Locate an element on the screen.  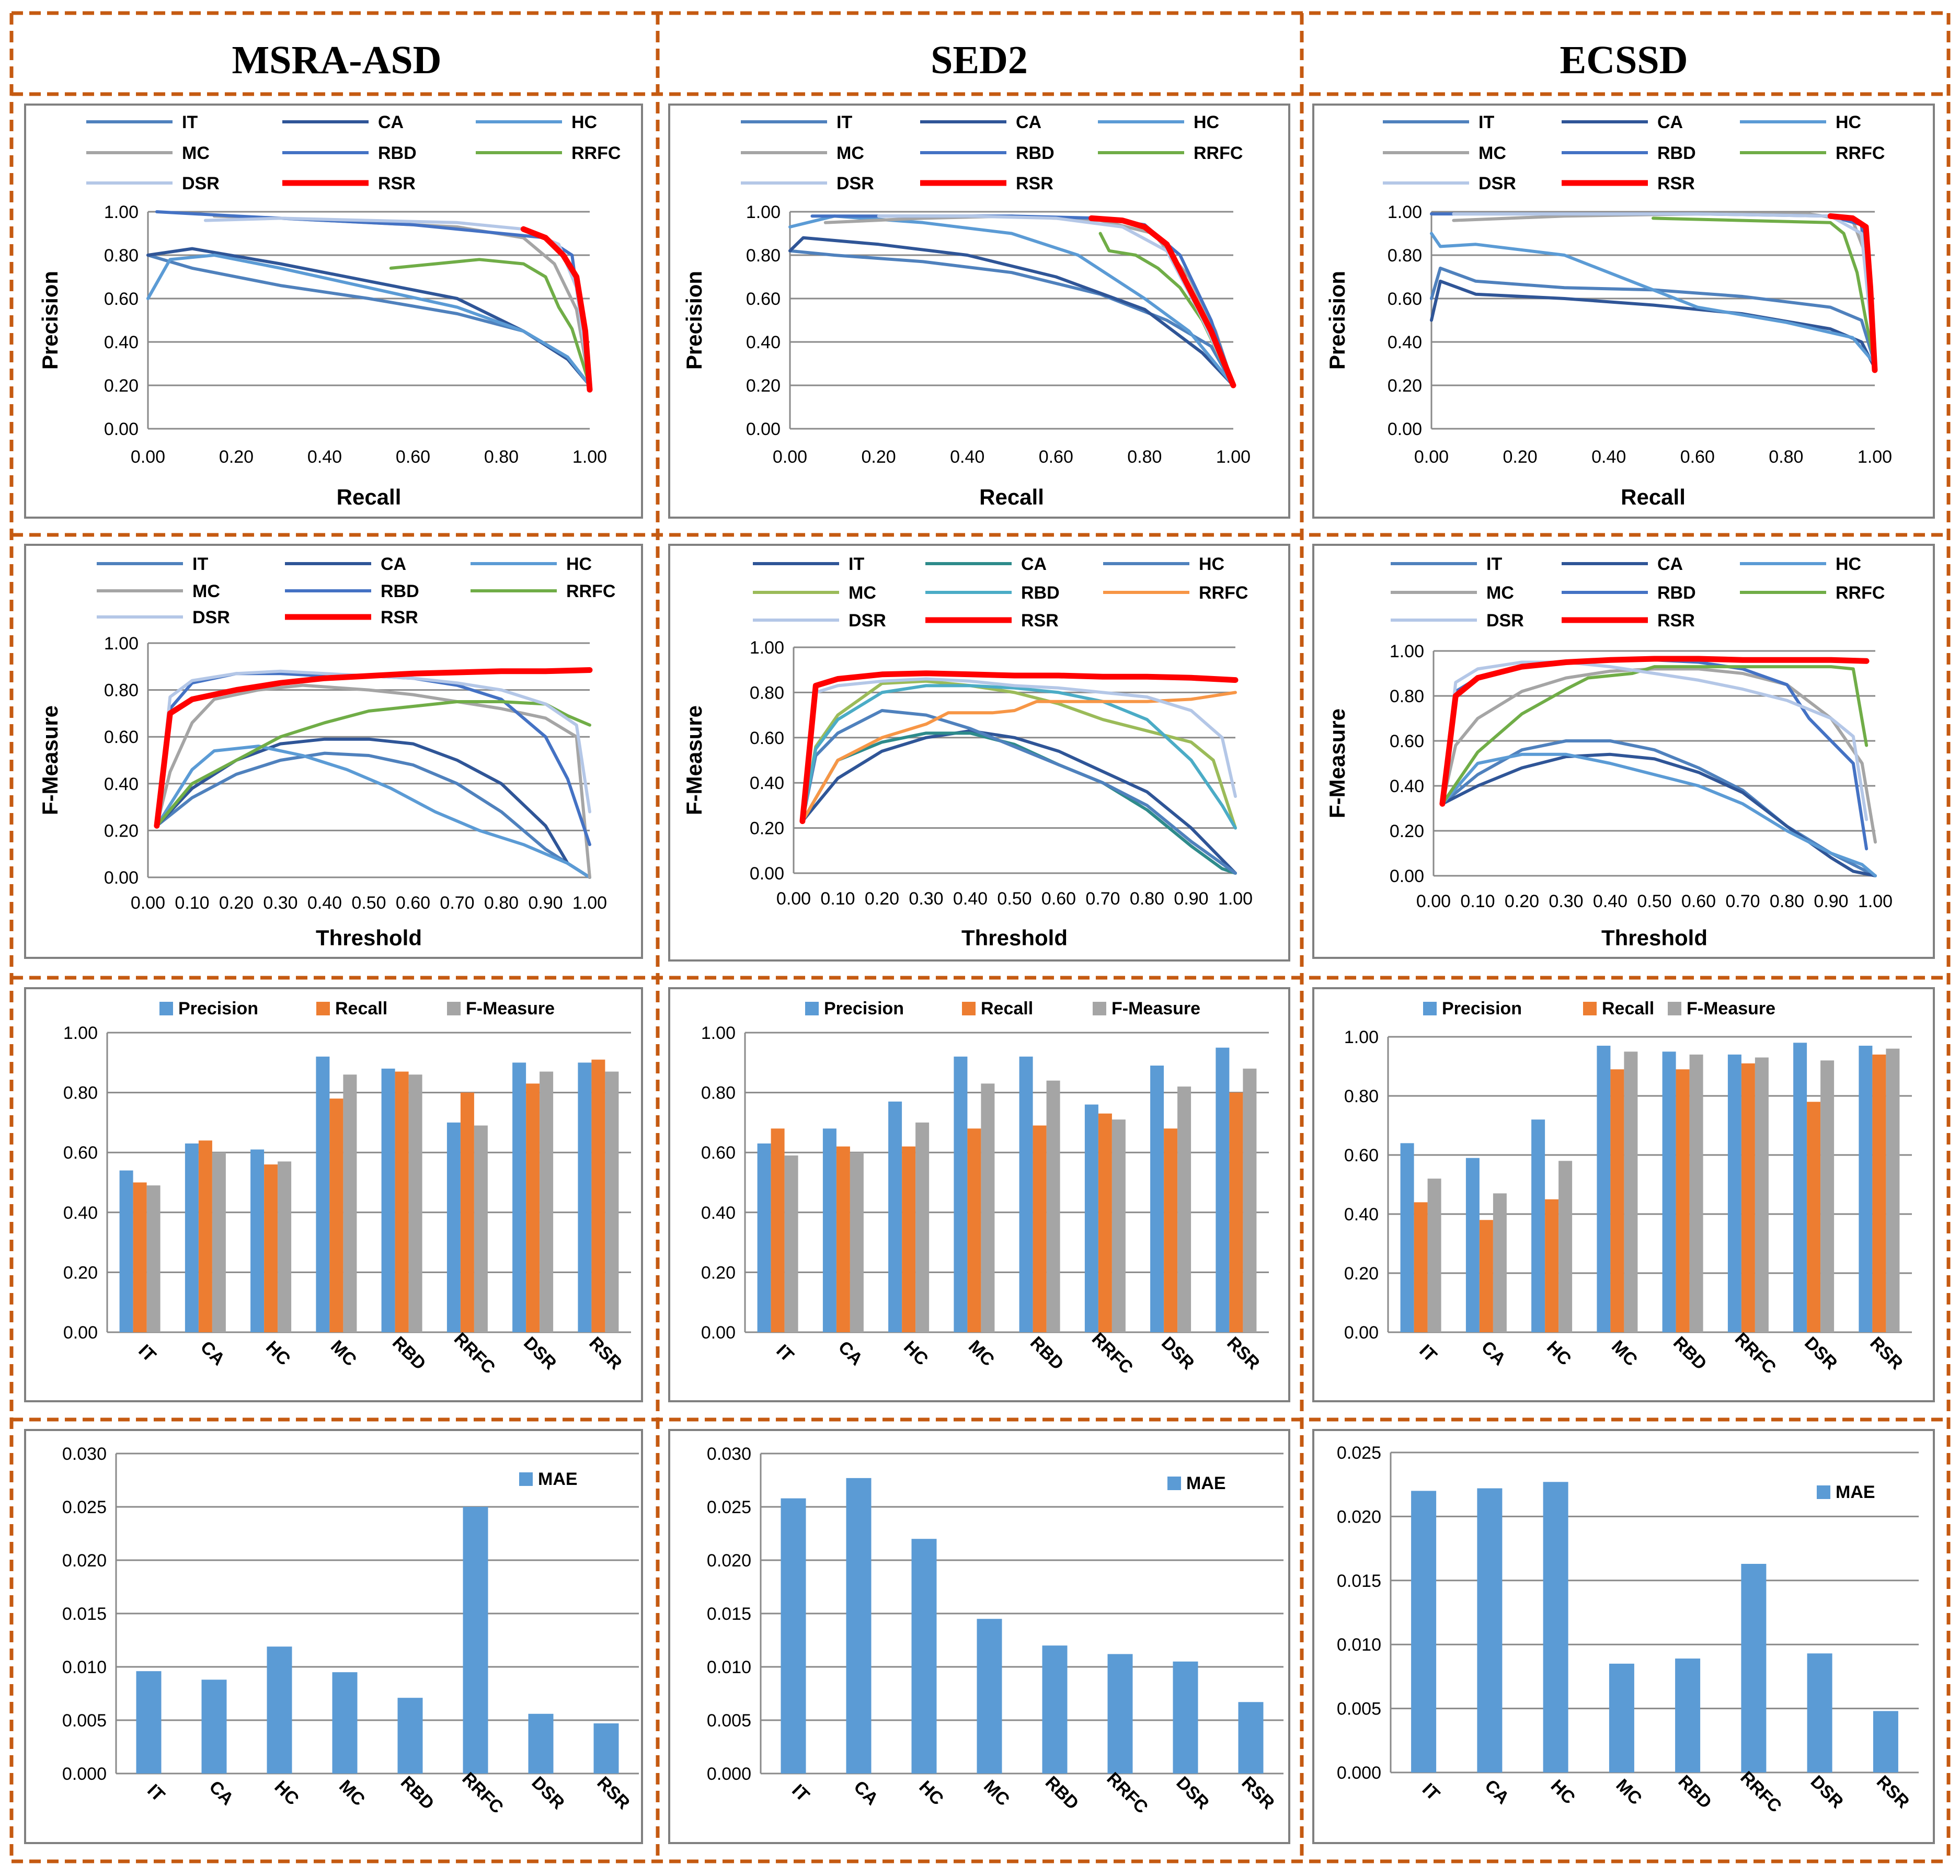
bar-f-measure-rbd is located at coordinates (1053, 1206).